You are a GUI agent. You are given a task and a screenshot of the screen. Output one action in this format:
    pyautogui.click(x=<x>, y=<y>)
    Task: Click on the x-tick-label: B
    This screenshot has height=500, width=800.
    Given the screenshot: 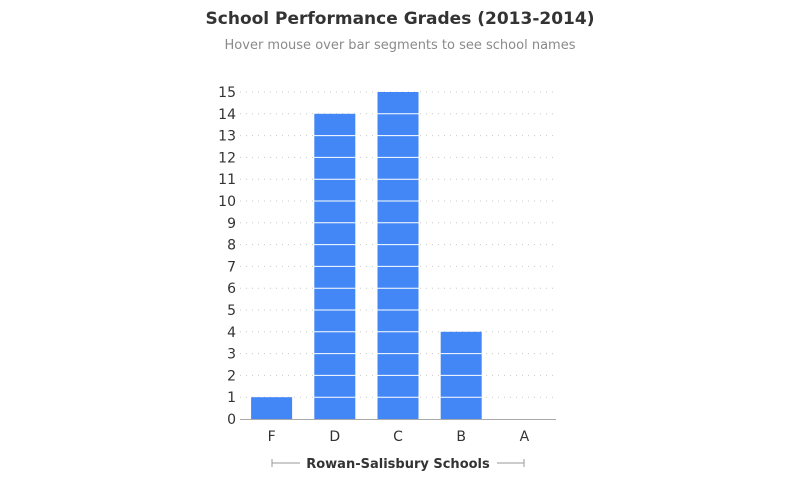 What is the action you would take?
    pyautogui.click(x=461, y=437)
    